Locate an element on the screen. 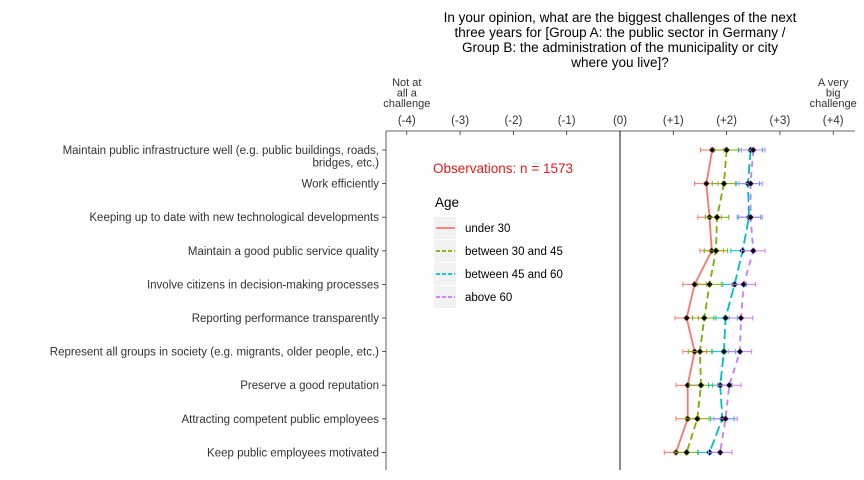 This screenshot has width=864, height=480. legend-title: Age is located at coordinates (447, 202).